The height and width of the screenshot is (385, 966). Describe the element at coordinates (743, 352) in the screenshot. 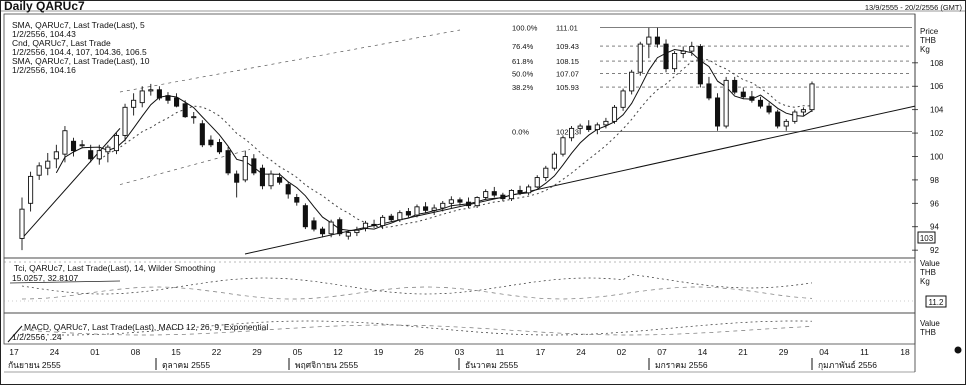

I see `x-tick-label: 21` at that location.